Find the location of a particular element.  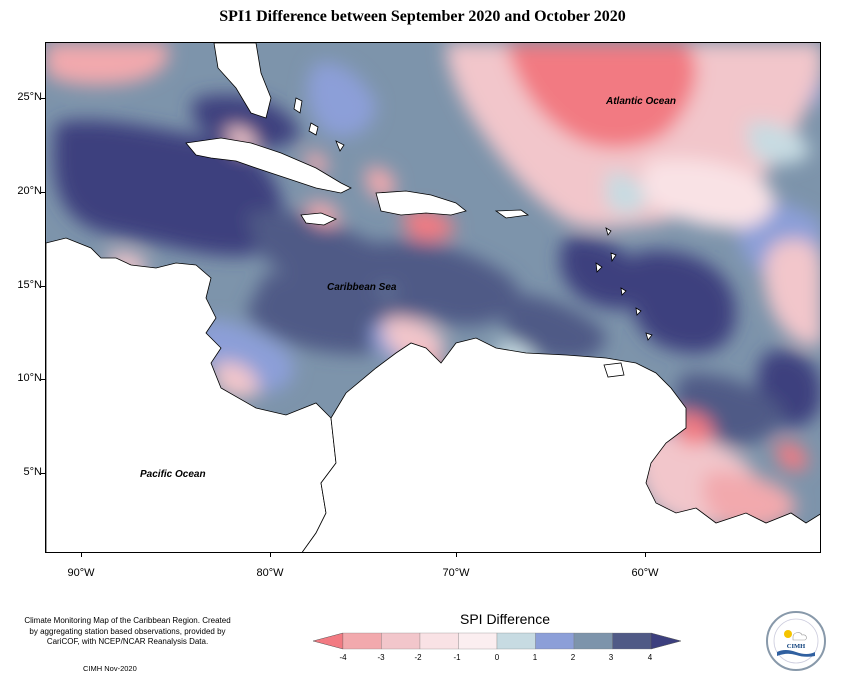

y-tick-label: 15°N is located at coordinates (29, 285).